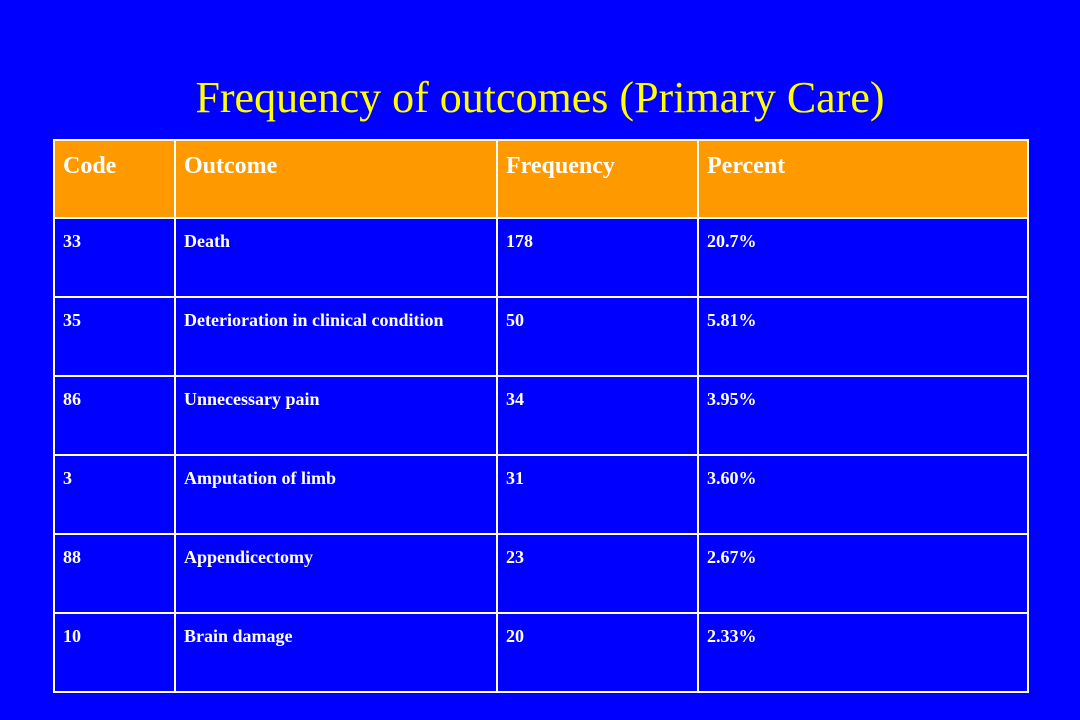 Image resolution: width=1080 pixels, height=720 pixels. I want to click on cell-frequency: 50, so click(597, 336).